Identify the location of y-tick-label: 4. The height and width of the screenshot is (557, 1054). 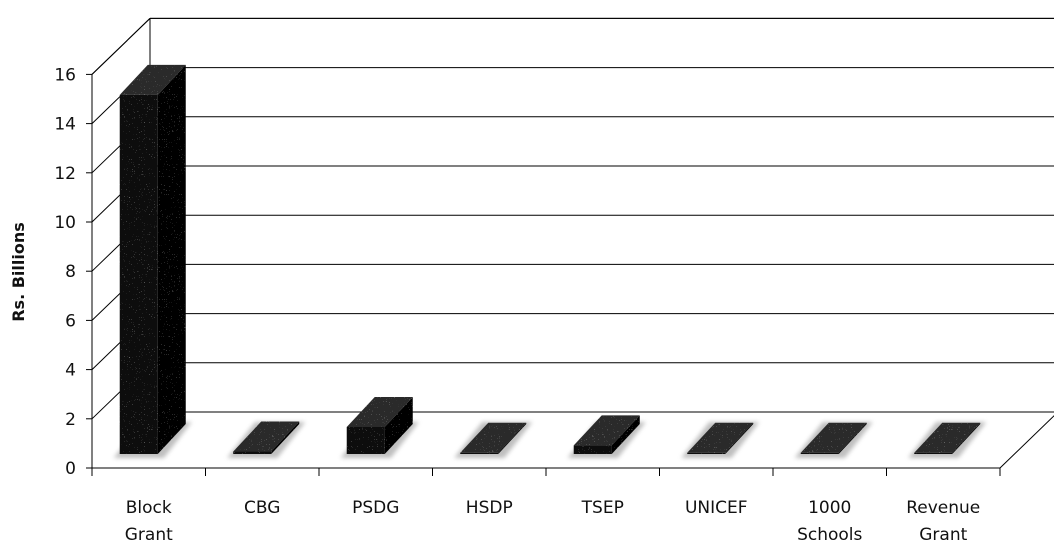
(70, 371).